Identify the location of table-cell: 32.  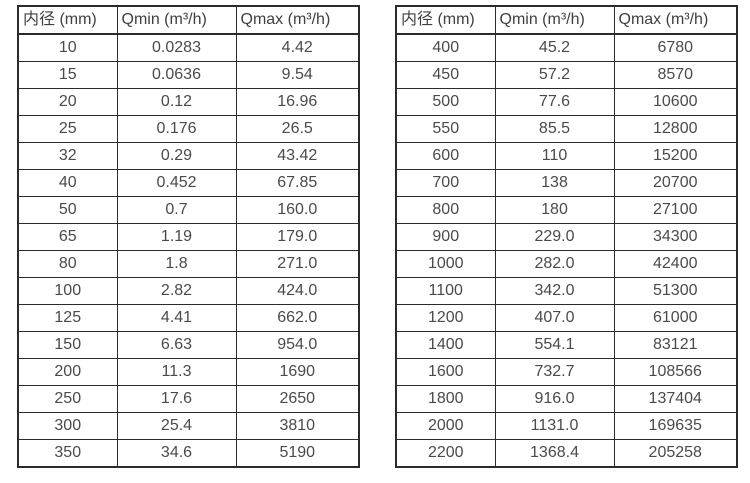
(67, 156).